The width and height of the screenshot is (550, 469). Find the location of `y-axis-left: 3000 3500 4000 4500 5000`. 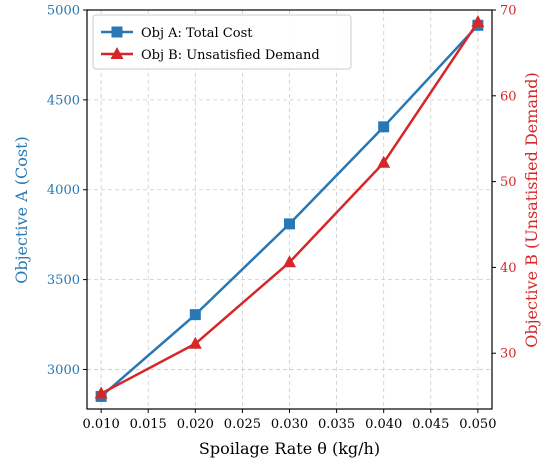

y-axis-left: 3000 3500 4000 4500 5000 is located at coordinates (67, 191).